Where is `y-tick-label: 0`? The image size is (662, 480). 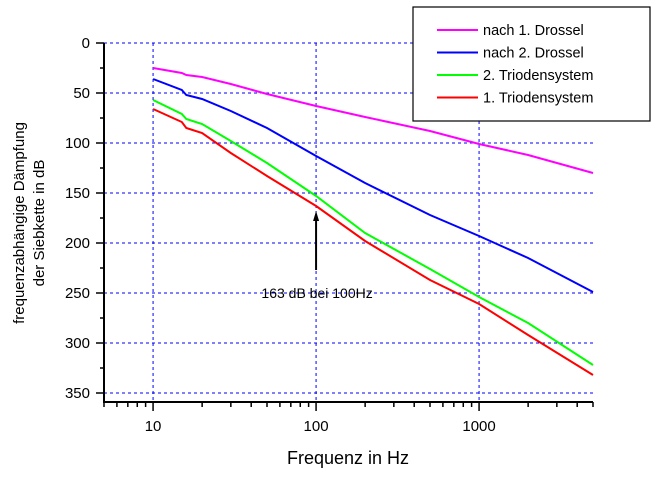
y-tick-label: 0 is located at coordinates (86, 43).